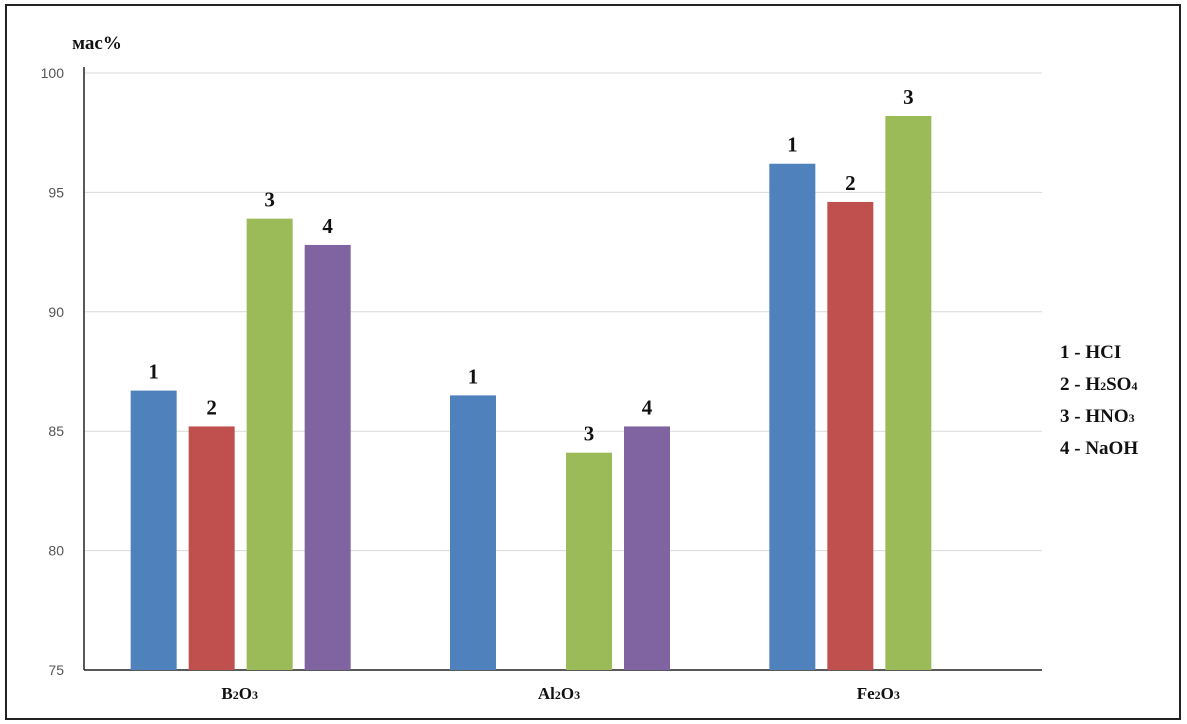 The height and width of the screenshot is (724, 1187). I want to click on legend-text: 4, so click(1134, 386).